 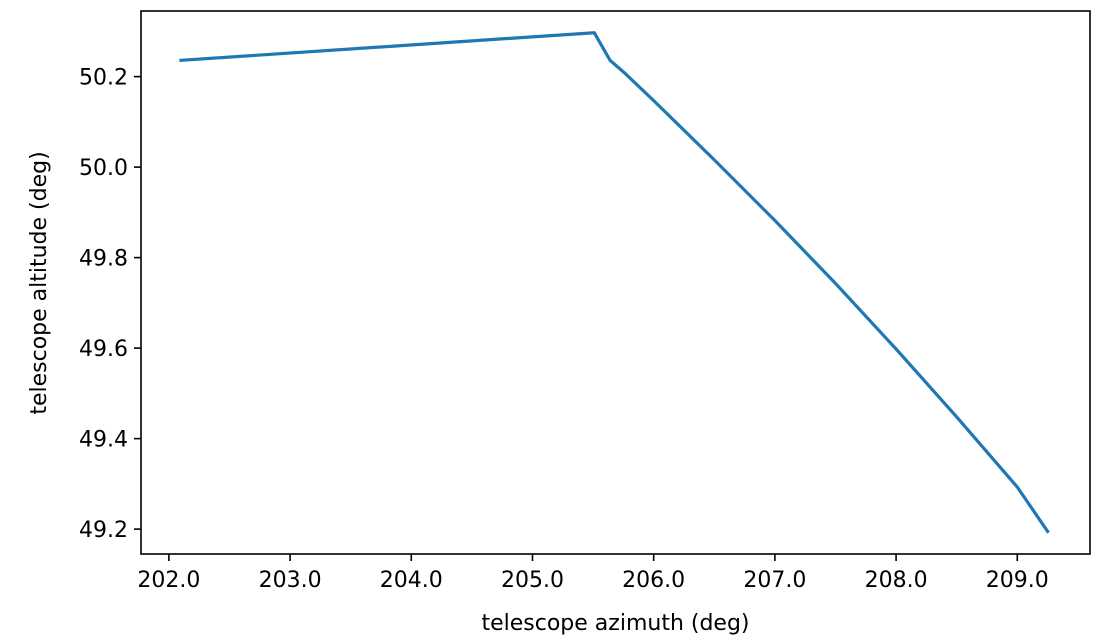 I want to click on x-tick-label: 209.0, so click(x=1017, y=580).